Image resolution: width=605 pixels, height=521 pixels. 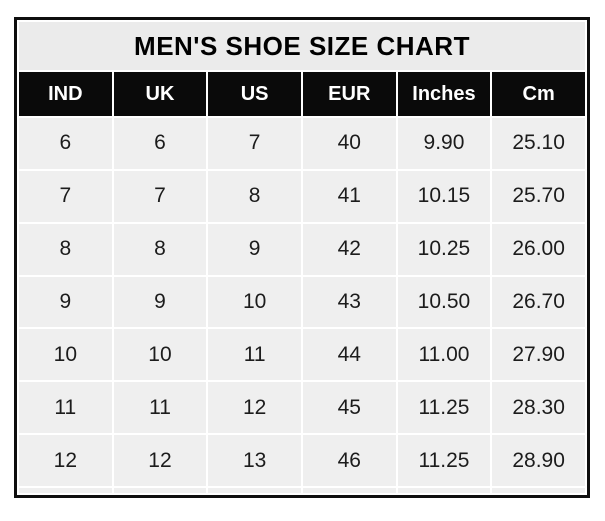 I want to click on cell-inches: 11.00, so click(x=444, y=355).